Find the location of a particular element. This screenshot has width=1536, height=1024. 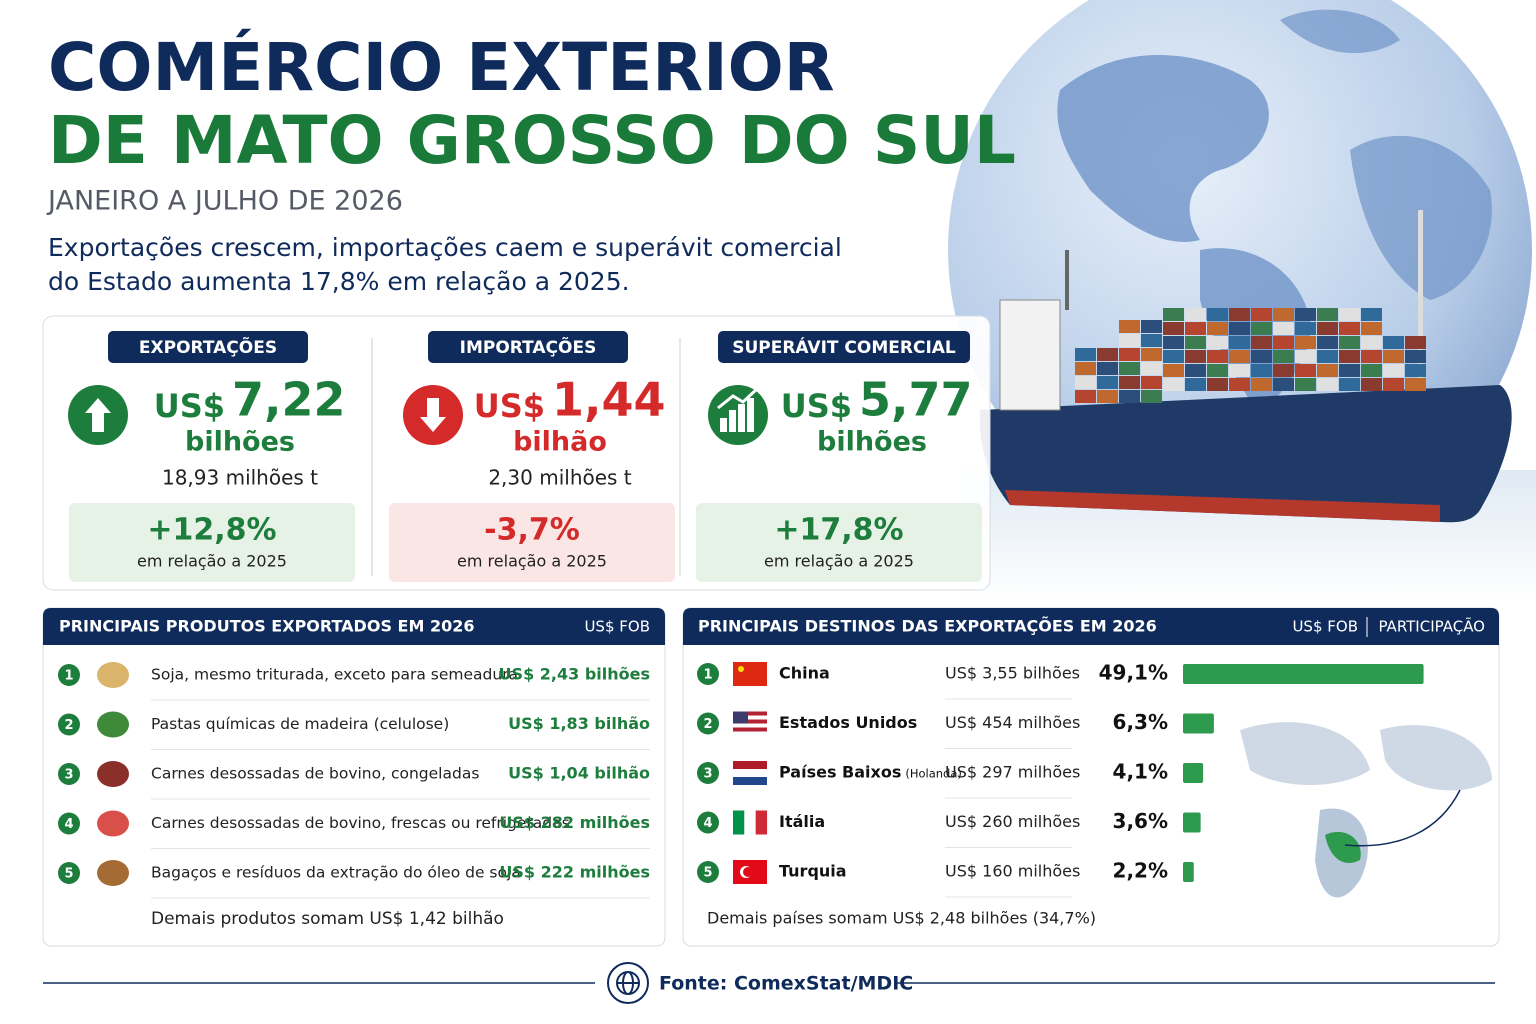

destinations-header is located at coordinates (1091, 626).